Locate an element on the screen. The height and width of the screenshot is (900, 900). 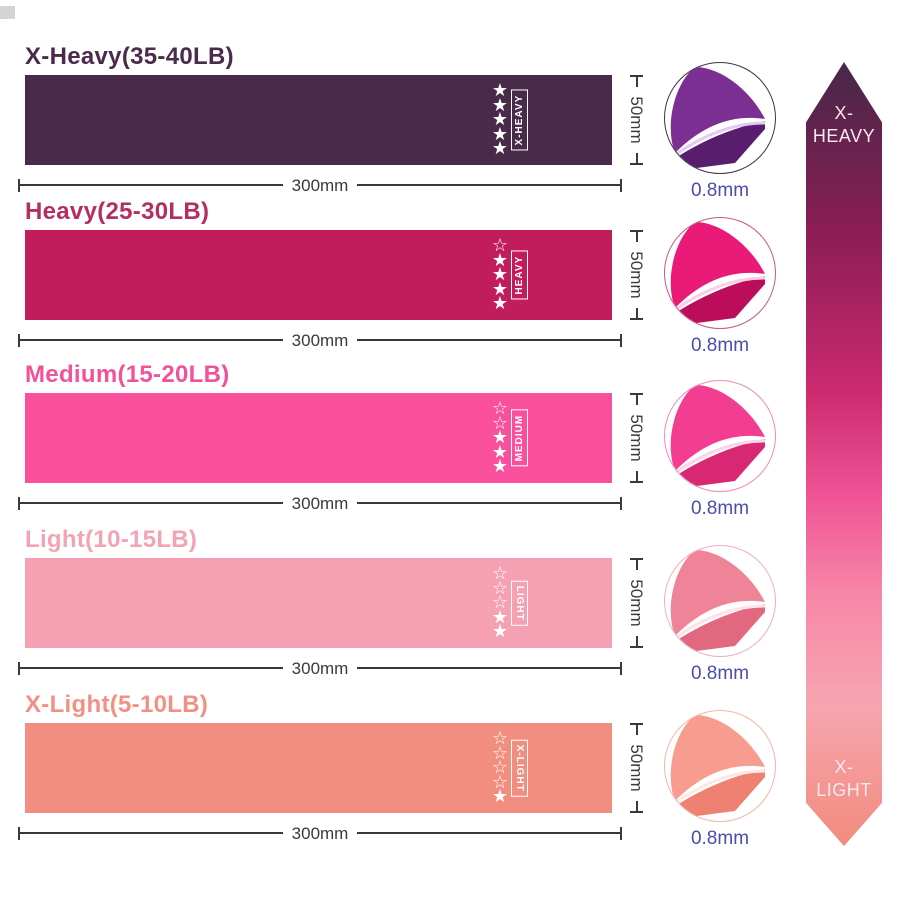
band-title: Light(10-15LB) is located at coordinates (111, 539).